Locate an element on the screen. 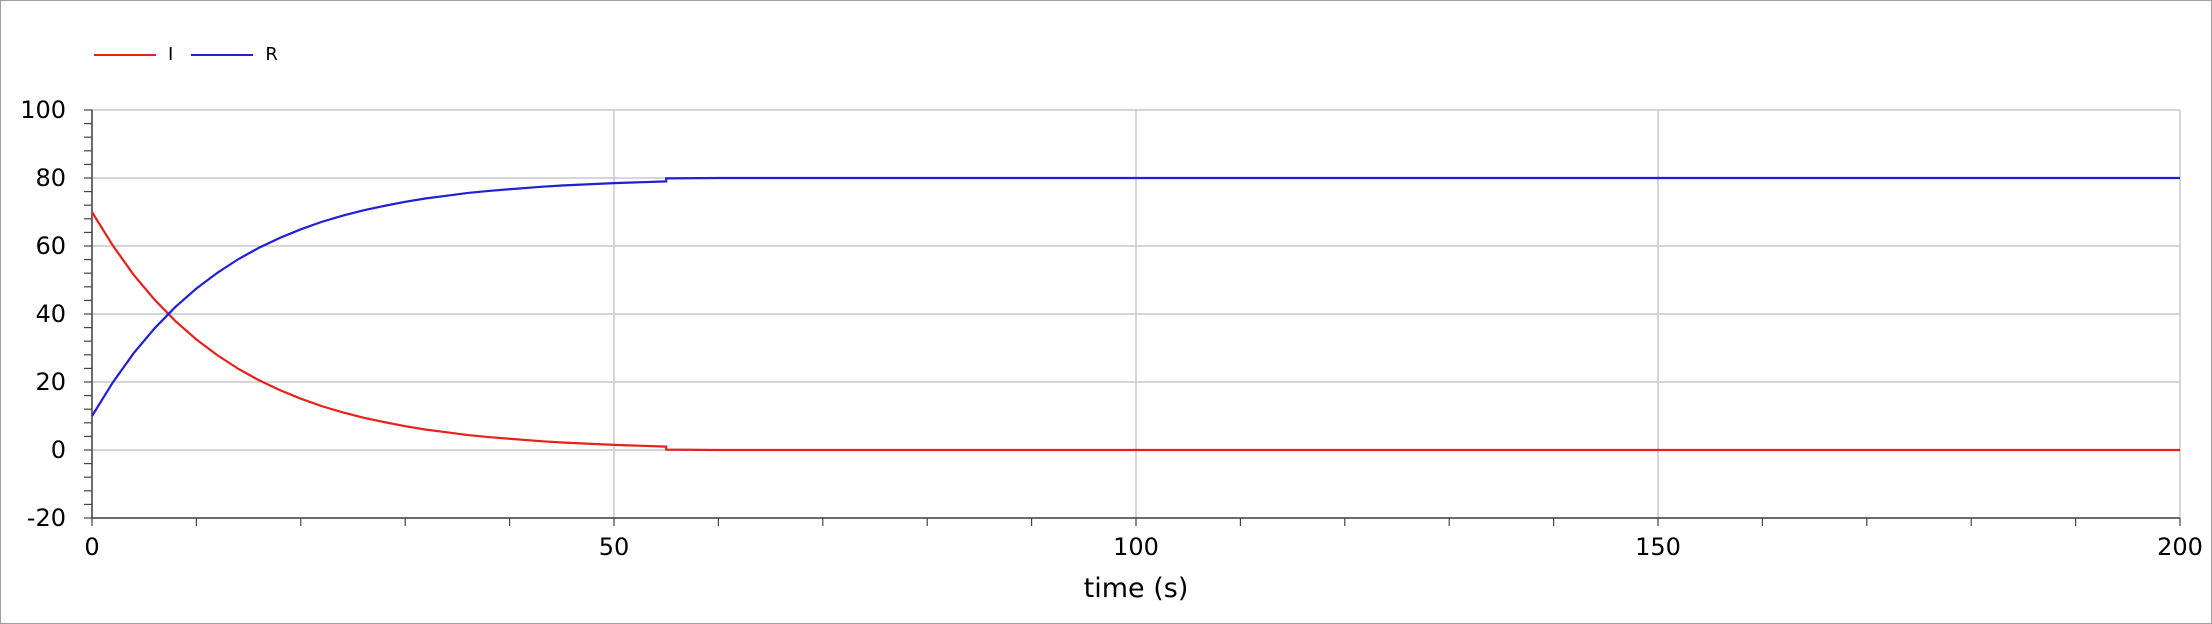 The image size is (2212, 624). legend-label-r: R is located at coordinates (271, 54).